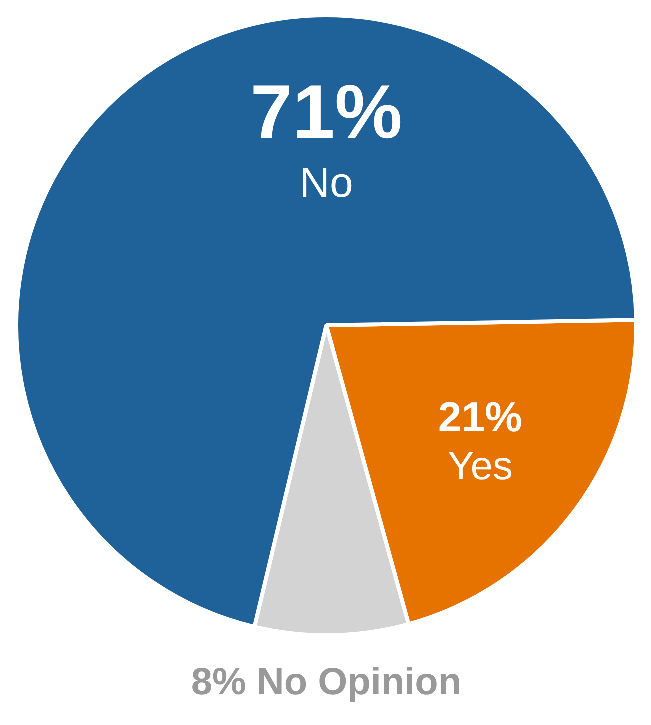  What do you see at coordinates (481, 466) in the screenshot?
I see `slice-label: Yes` at bounding box center [481, 466].